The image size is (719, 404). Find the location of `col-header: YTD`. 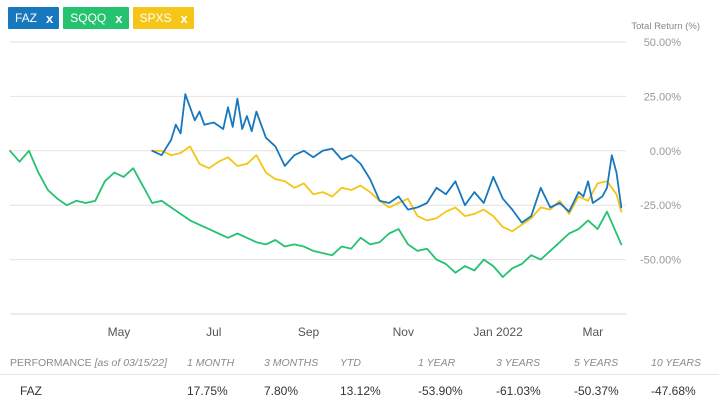

col-header: YTD is located at coordinates (350, 363).